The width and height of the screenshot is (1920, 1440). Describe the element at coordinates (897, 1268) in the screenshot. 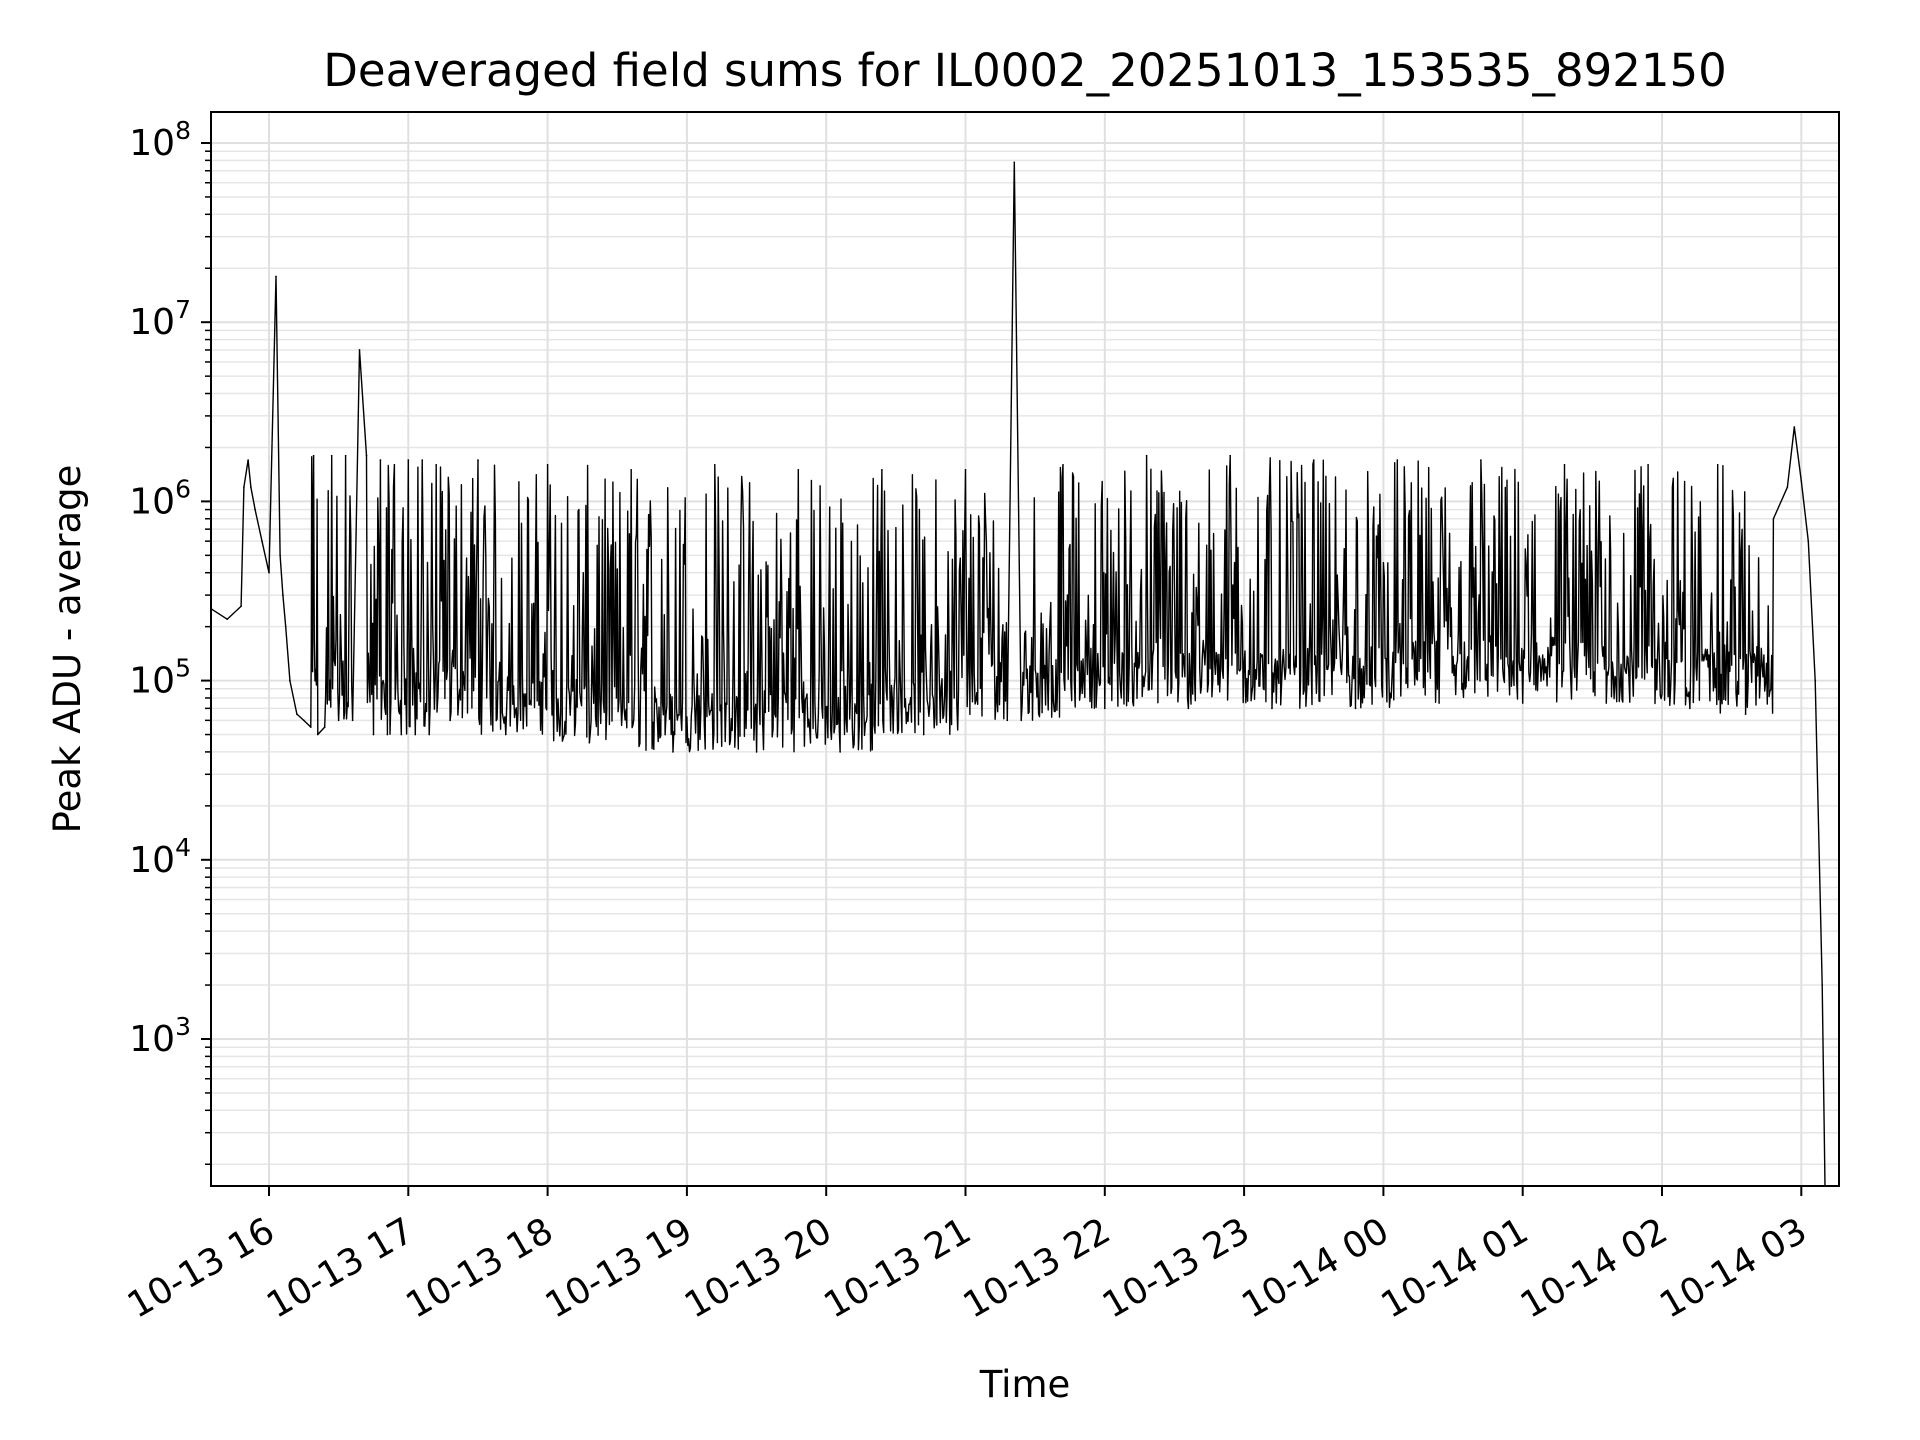

I see `x-tick-label: 10-13 21` at that location.